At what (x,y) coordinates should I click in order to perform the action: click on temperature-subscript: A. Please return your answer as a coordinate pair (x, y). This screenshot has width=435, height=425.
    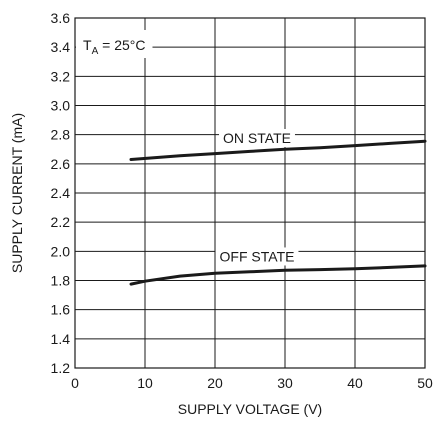
    Looking at the image, I should click on (95, 51).